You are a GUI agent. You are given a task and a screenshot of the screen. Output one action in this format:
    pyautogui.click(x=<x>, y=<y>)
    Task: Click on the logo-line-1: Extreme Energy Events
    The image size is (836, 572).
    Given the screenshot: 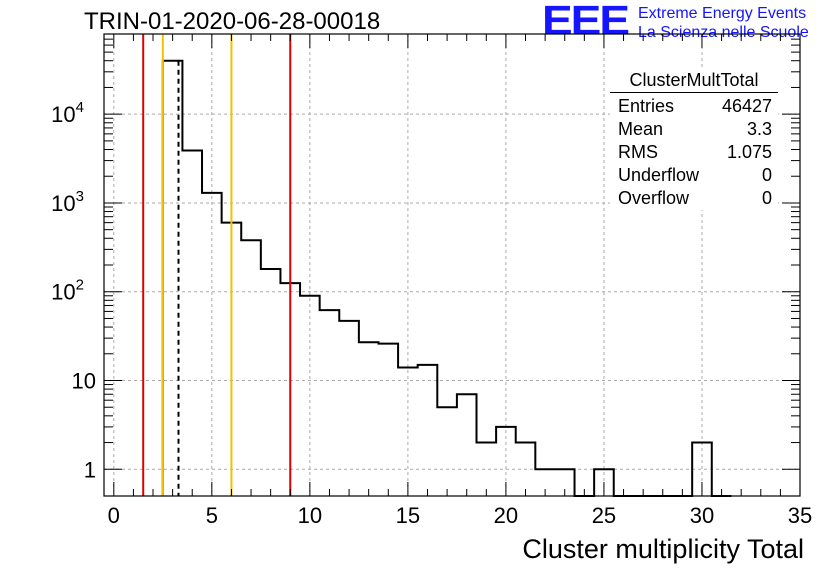 What is the action you would take?
    pyautogui.click(x=722, y=13)
    